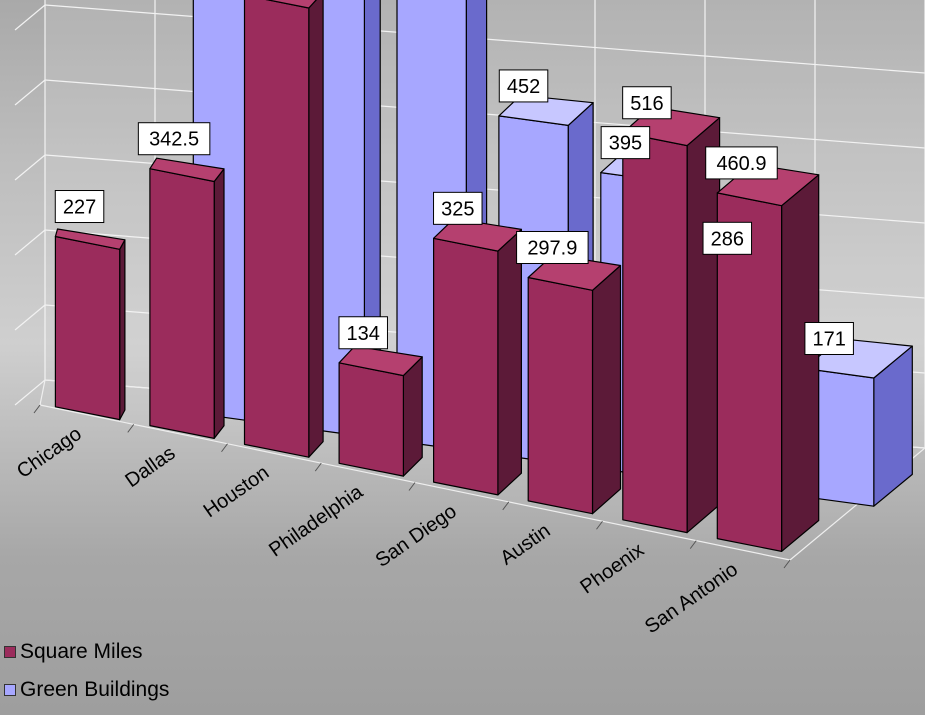 This screenshot has height=715, width=925. I want to click on data-label-square-miles-3: 134, so click(363, 333).